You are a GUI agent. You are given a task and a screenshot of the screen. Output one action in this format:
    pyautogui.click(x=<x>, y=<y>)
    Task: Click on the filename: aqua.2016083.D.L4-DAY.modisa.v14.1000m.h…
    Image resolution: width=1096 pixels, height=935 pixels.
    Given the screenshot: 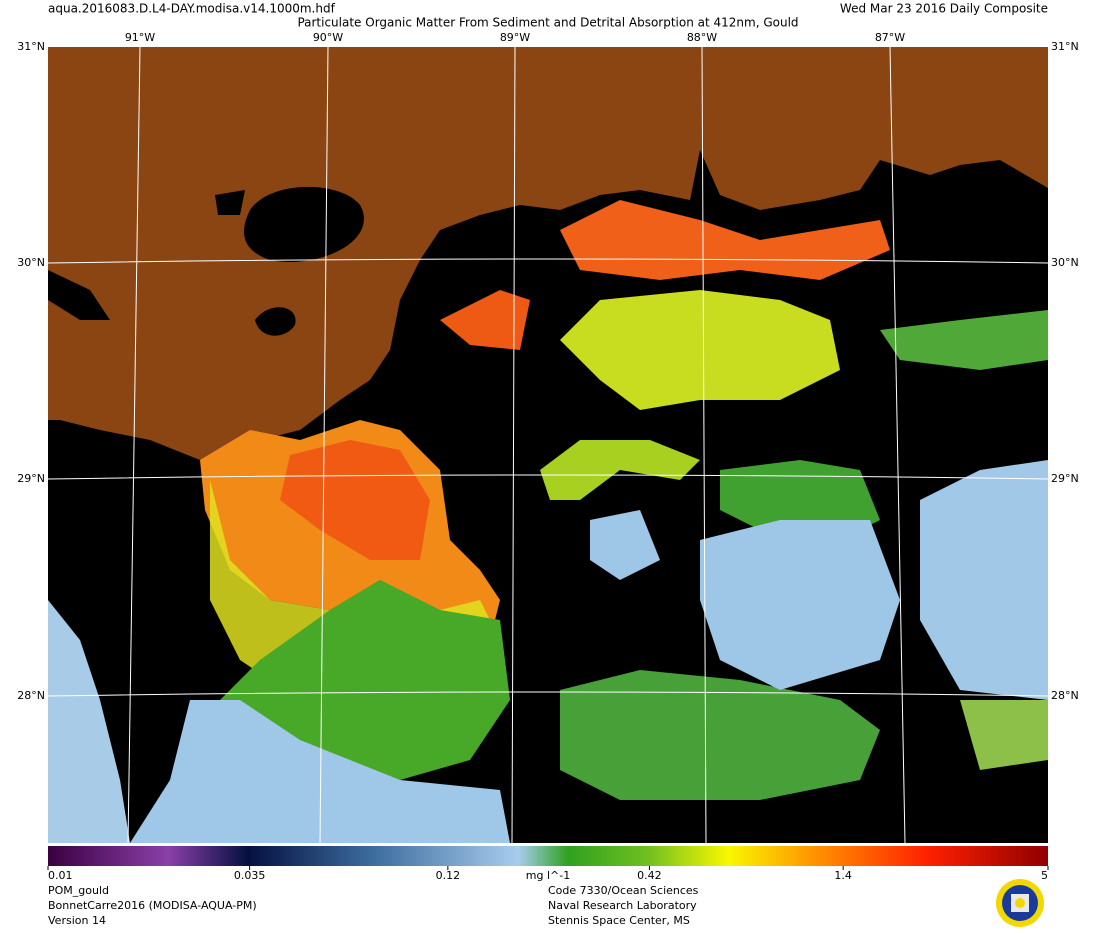 What is the action you would take?
    pyautogui.click(x=192, y=9)
    